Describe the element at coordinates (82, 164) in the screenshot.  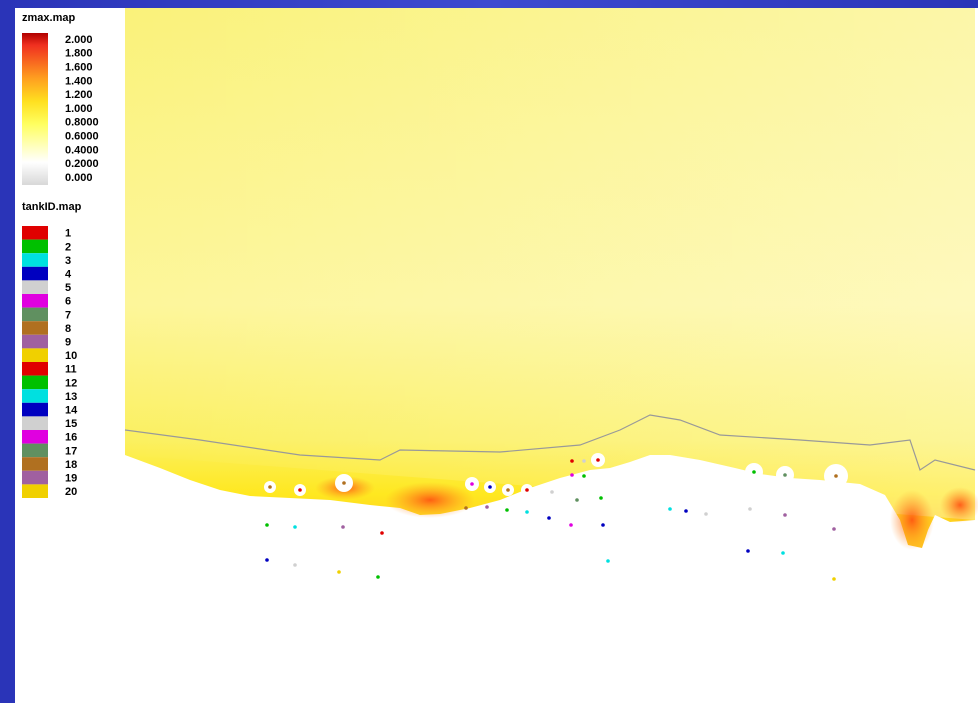
I see `zmax-legend-label: 0.2000` at that location.